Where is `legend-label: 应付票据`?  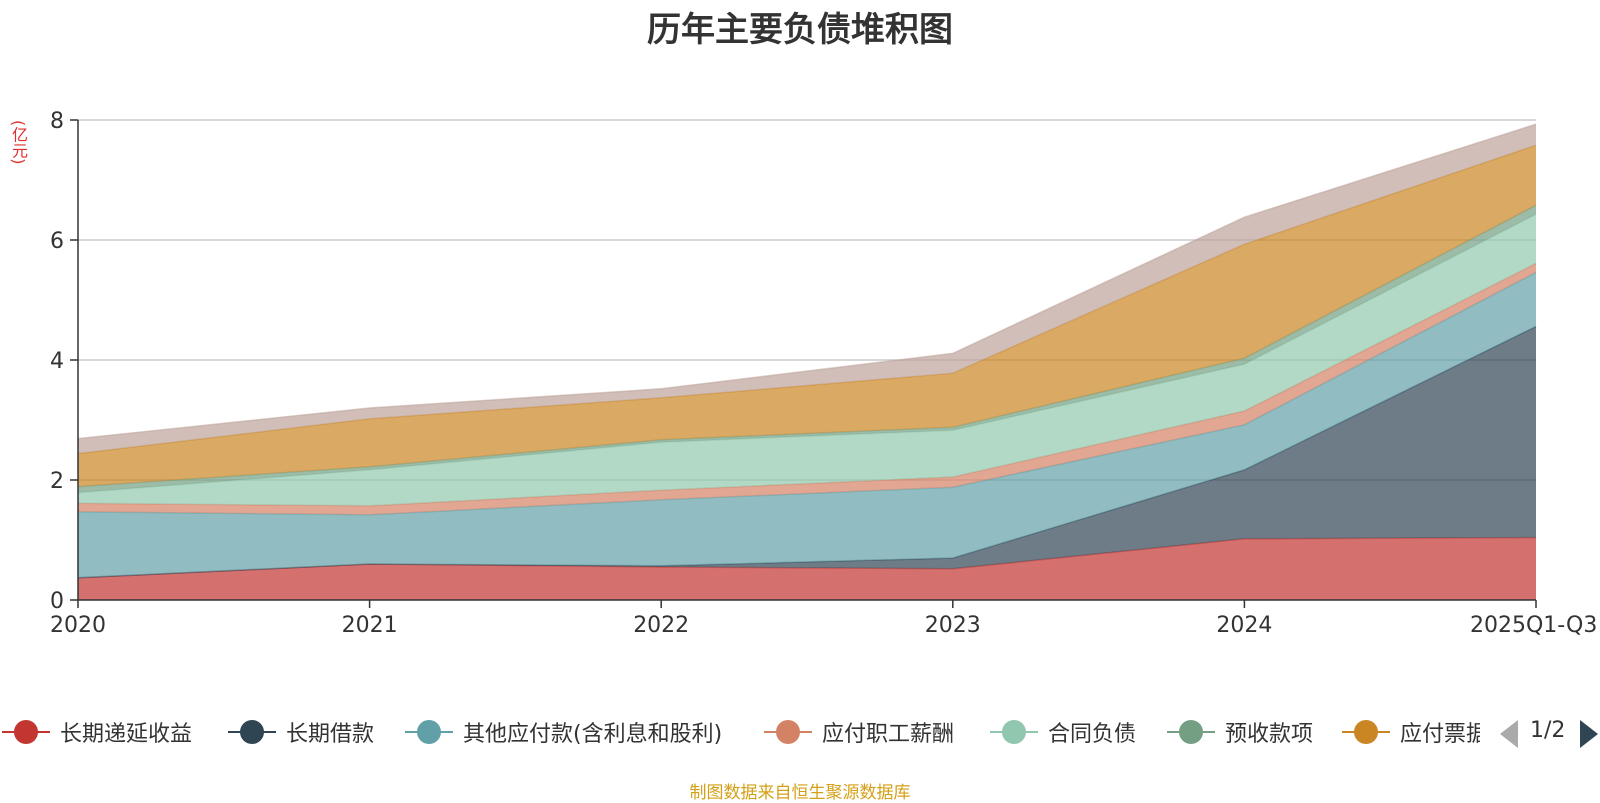
legend-label: 应付票据 is located at coordinates (1440, 734).